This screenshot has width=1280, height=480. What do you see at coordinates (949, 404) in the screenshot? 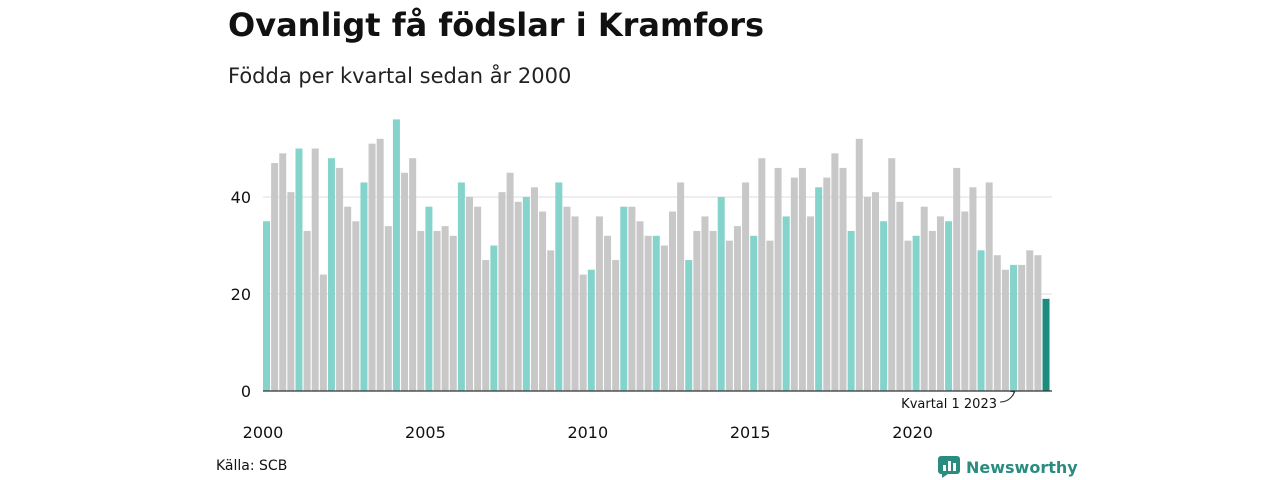
I see `annotation-label: Kvartal 1 2023` at bounding box center [949, 404].